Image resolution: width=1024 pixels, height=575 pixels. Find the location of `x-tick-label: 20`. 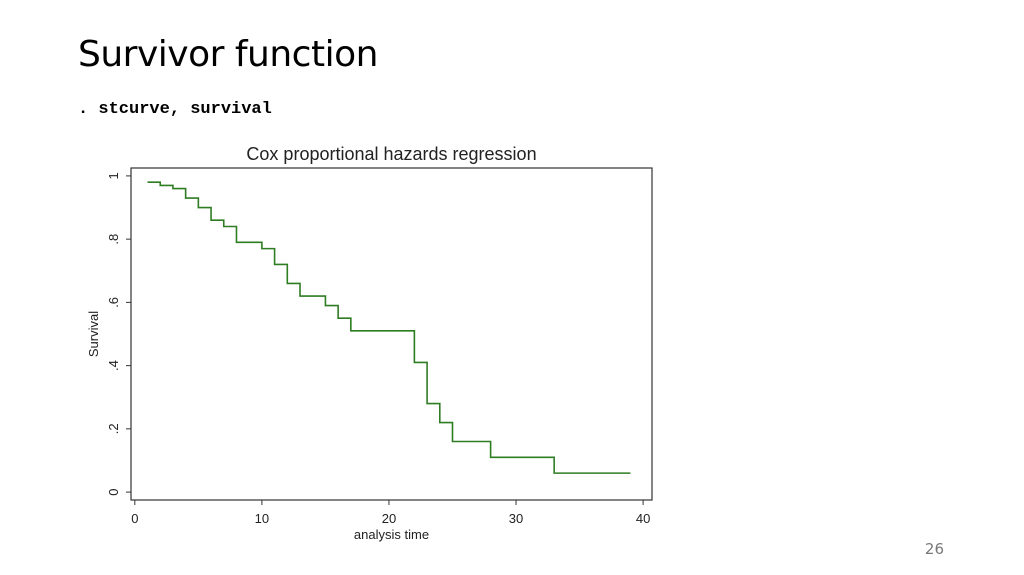

x-tick-label: 20 is located at coordinates (389, 518).